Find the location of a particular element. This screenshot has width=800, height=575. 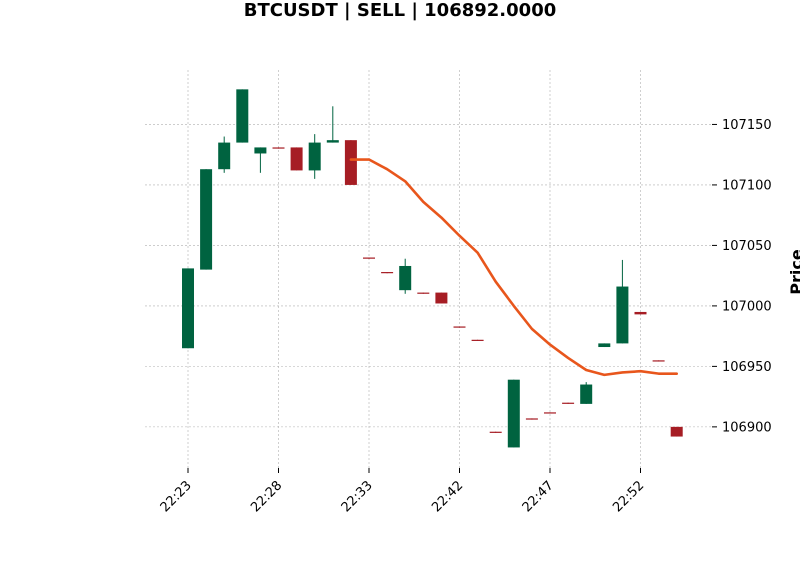

x-tick-label: 22:28 is located at coordinates (266, 496).